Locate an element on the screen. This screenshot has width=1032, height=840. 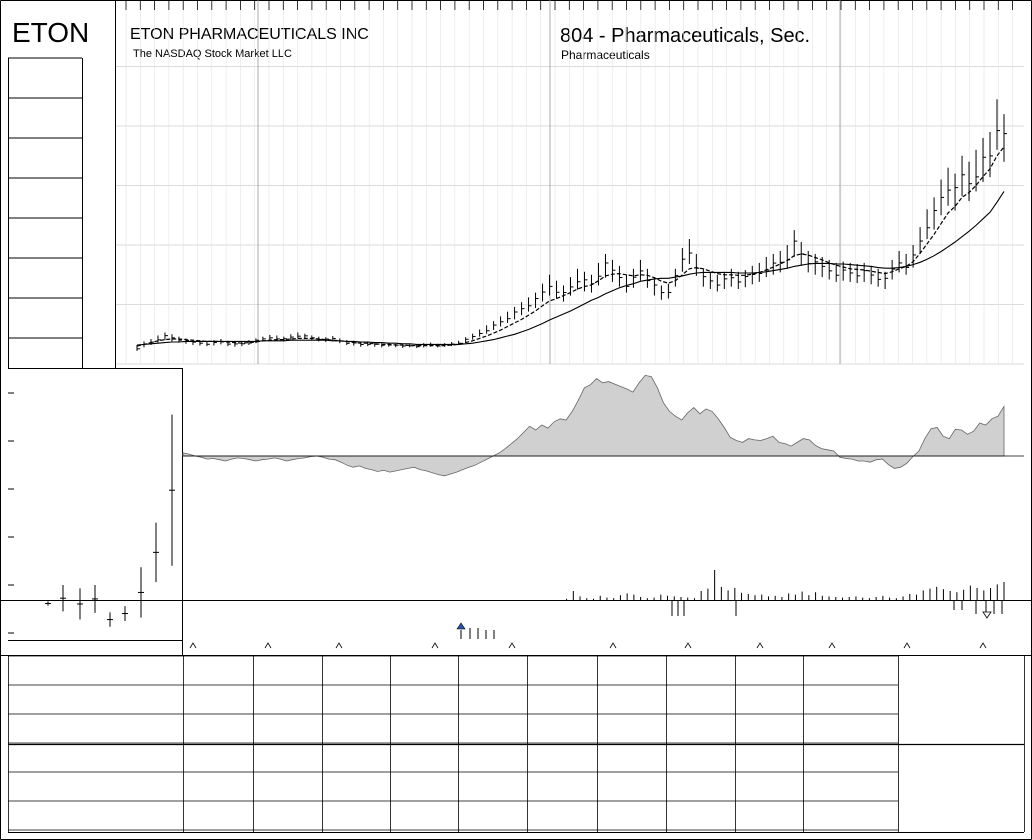
up-arrow-icon is located at coordinates (461, 626).